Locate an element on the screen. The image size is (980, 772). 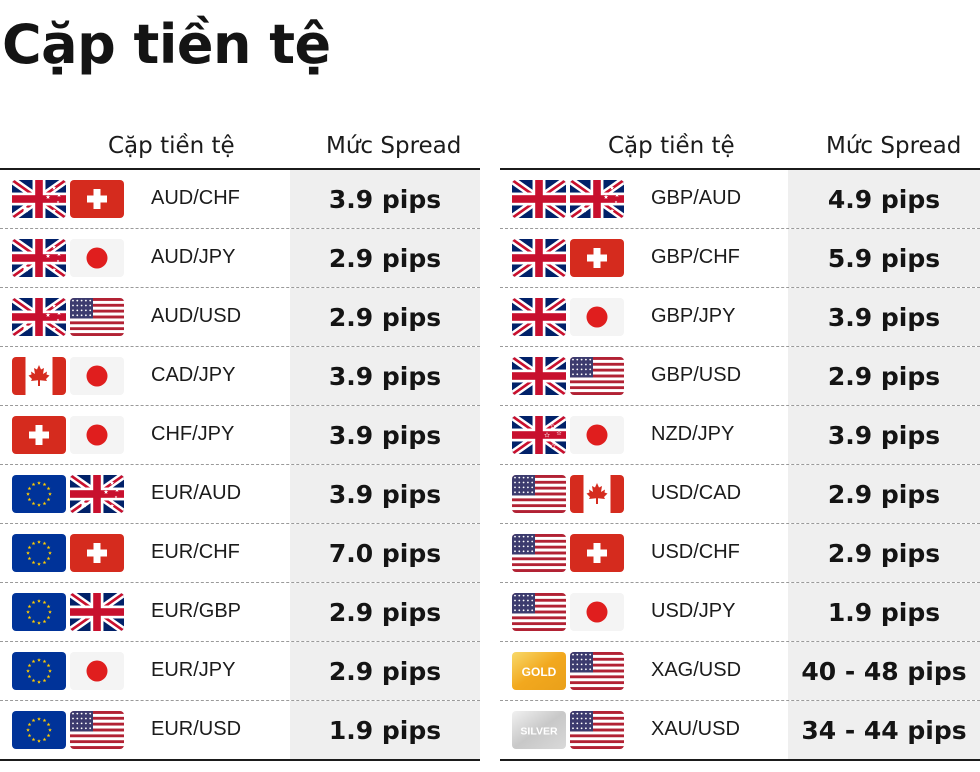
table-row: EUR/AUD 3.9 pips is located at coordinates (240, 494).